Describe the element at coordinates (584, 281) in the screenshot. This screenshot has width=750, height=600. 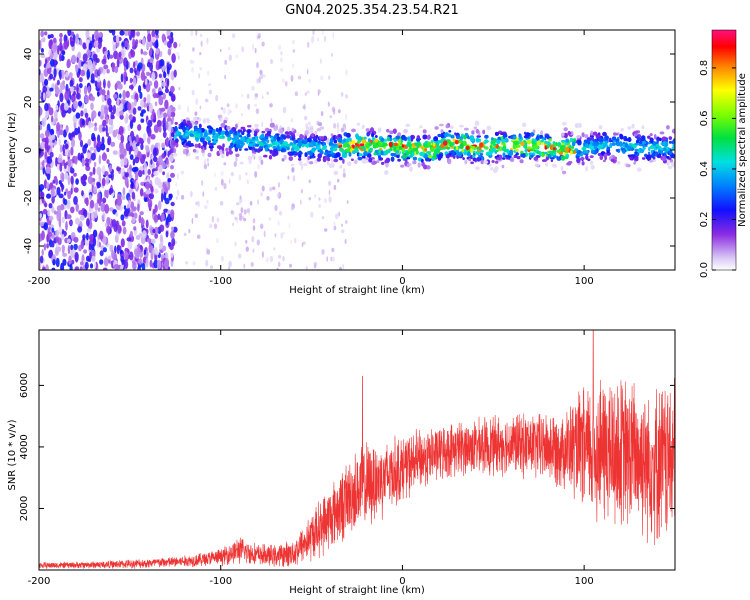
I see `x-tick-label: 100` at that location.